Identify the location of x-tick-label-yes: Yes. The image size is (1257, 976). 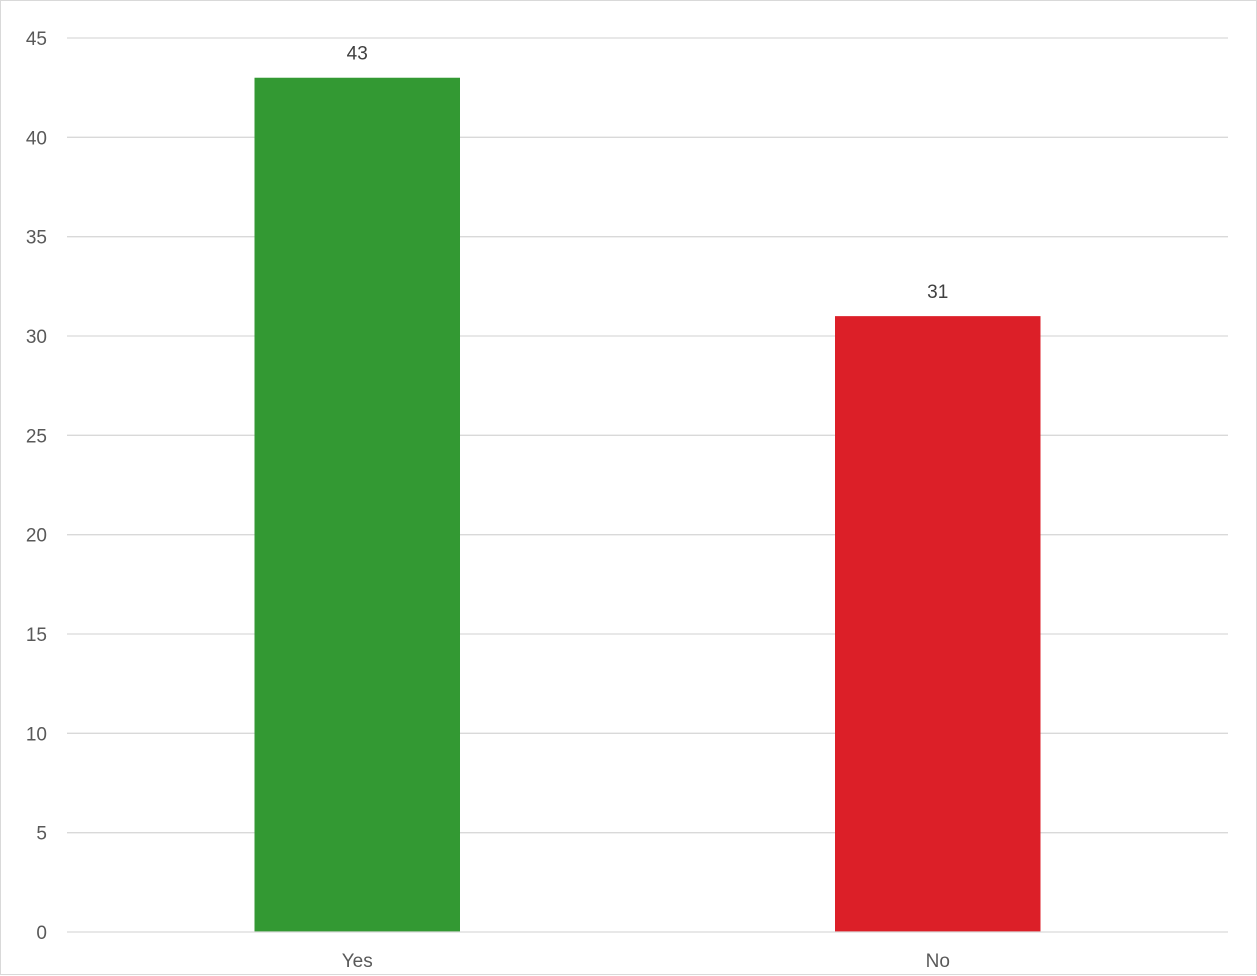
(357, 961).